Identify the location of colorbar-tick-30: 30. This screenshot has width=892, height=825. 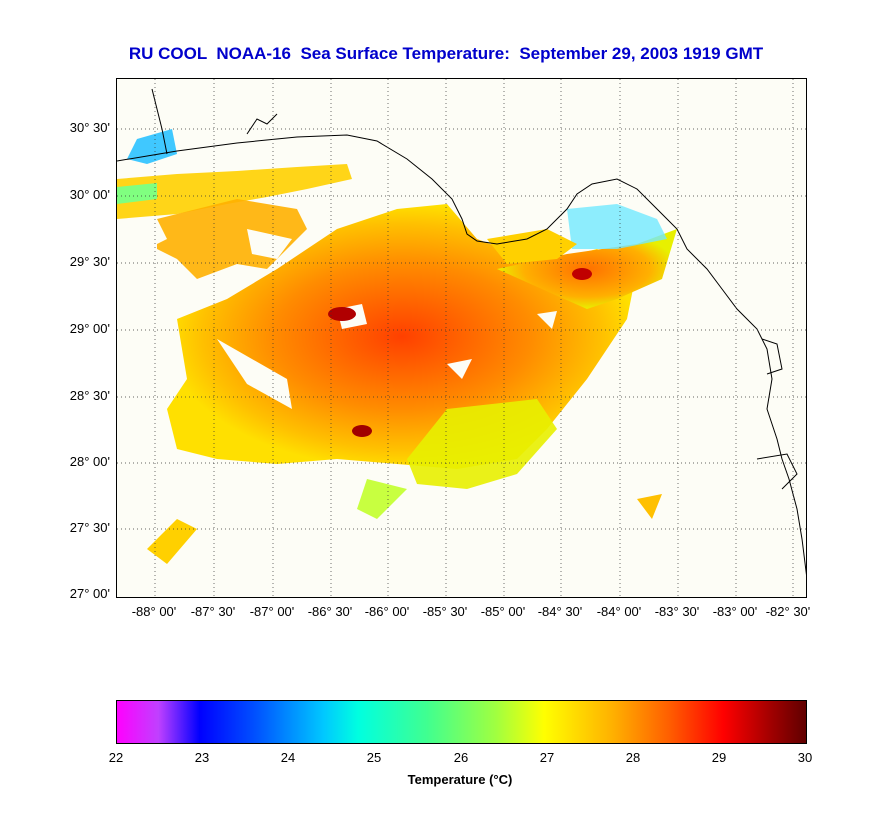
(805, 757).